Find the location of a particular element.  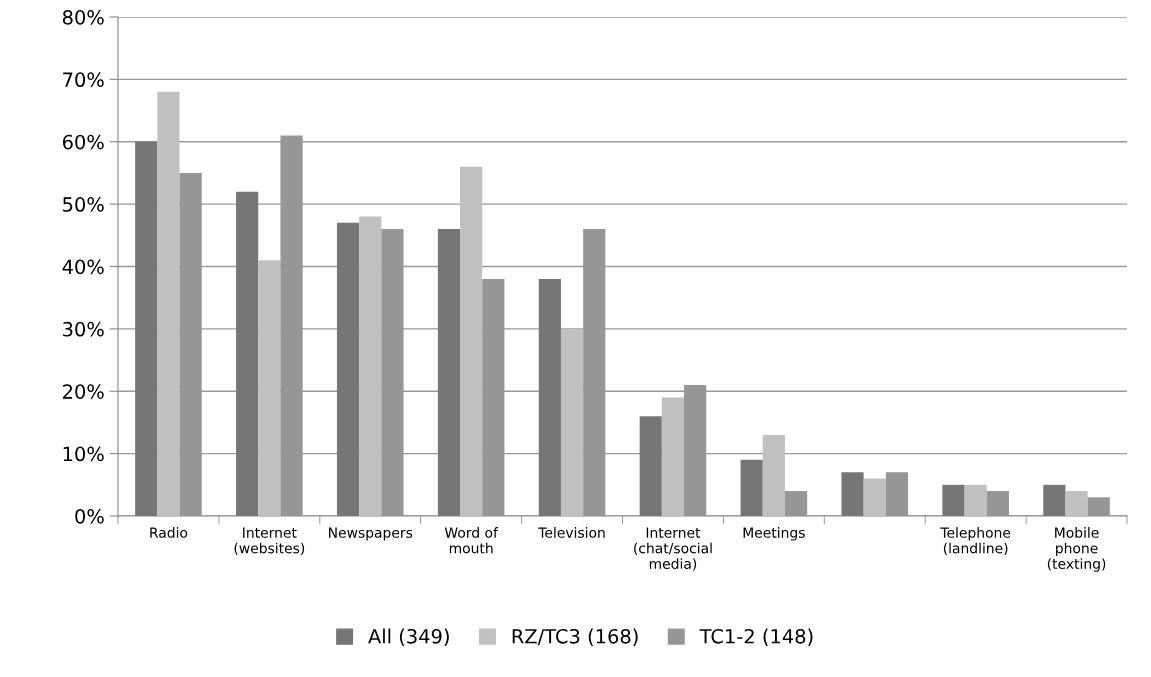

y-tick-label: 30% is located at coordinates (83, 329).